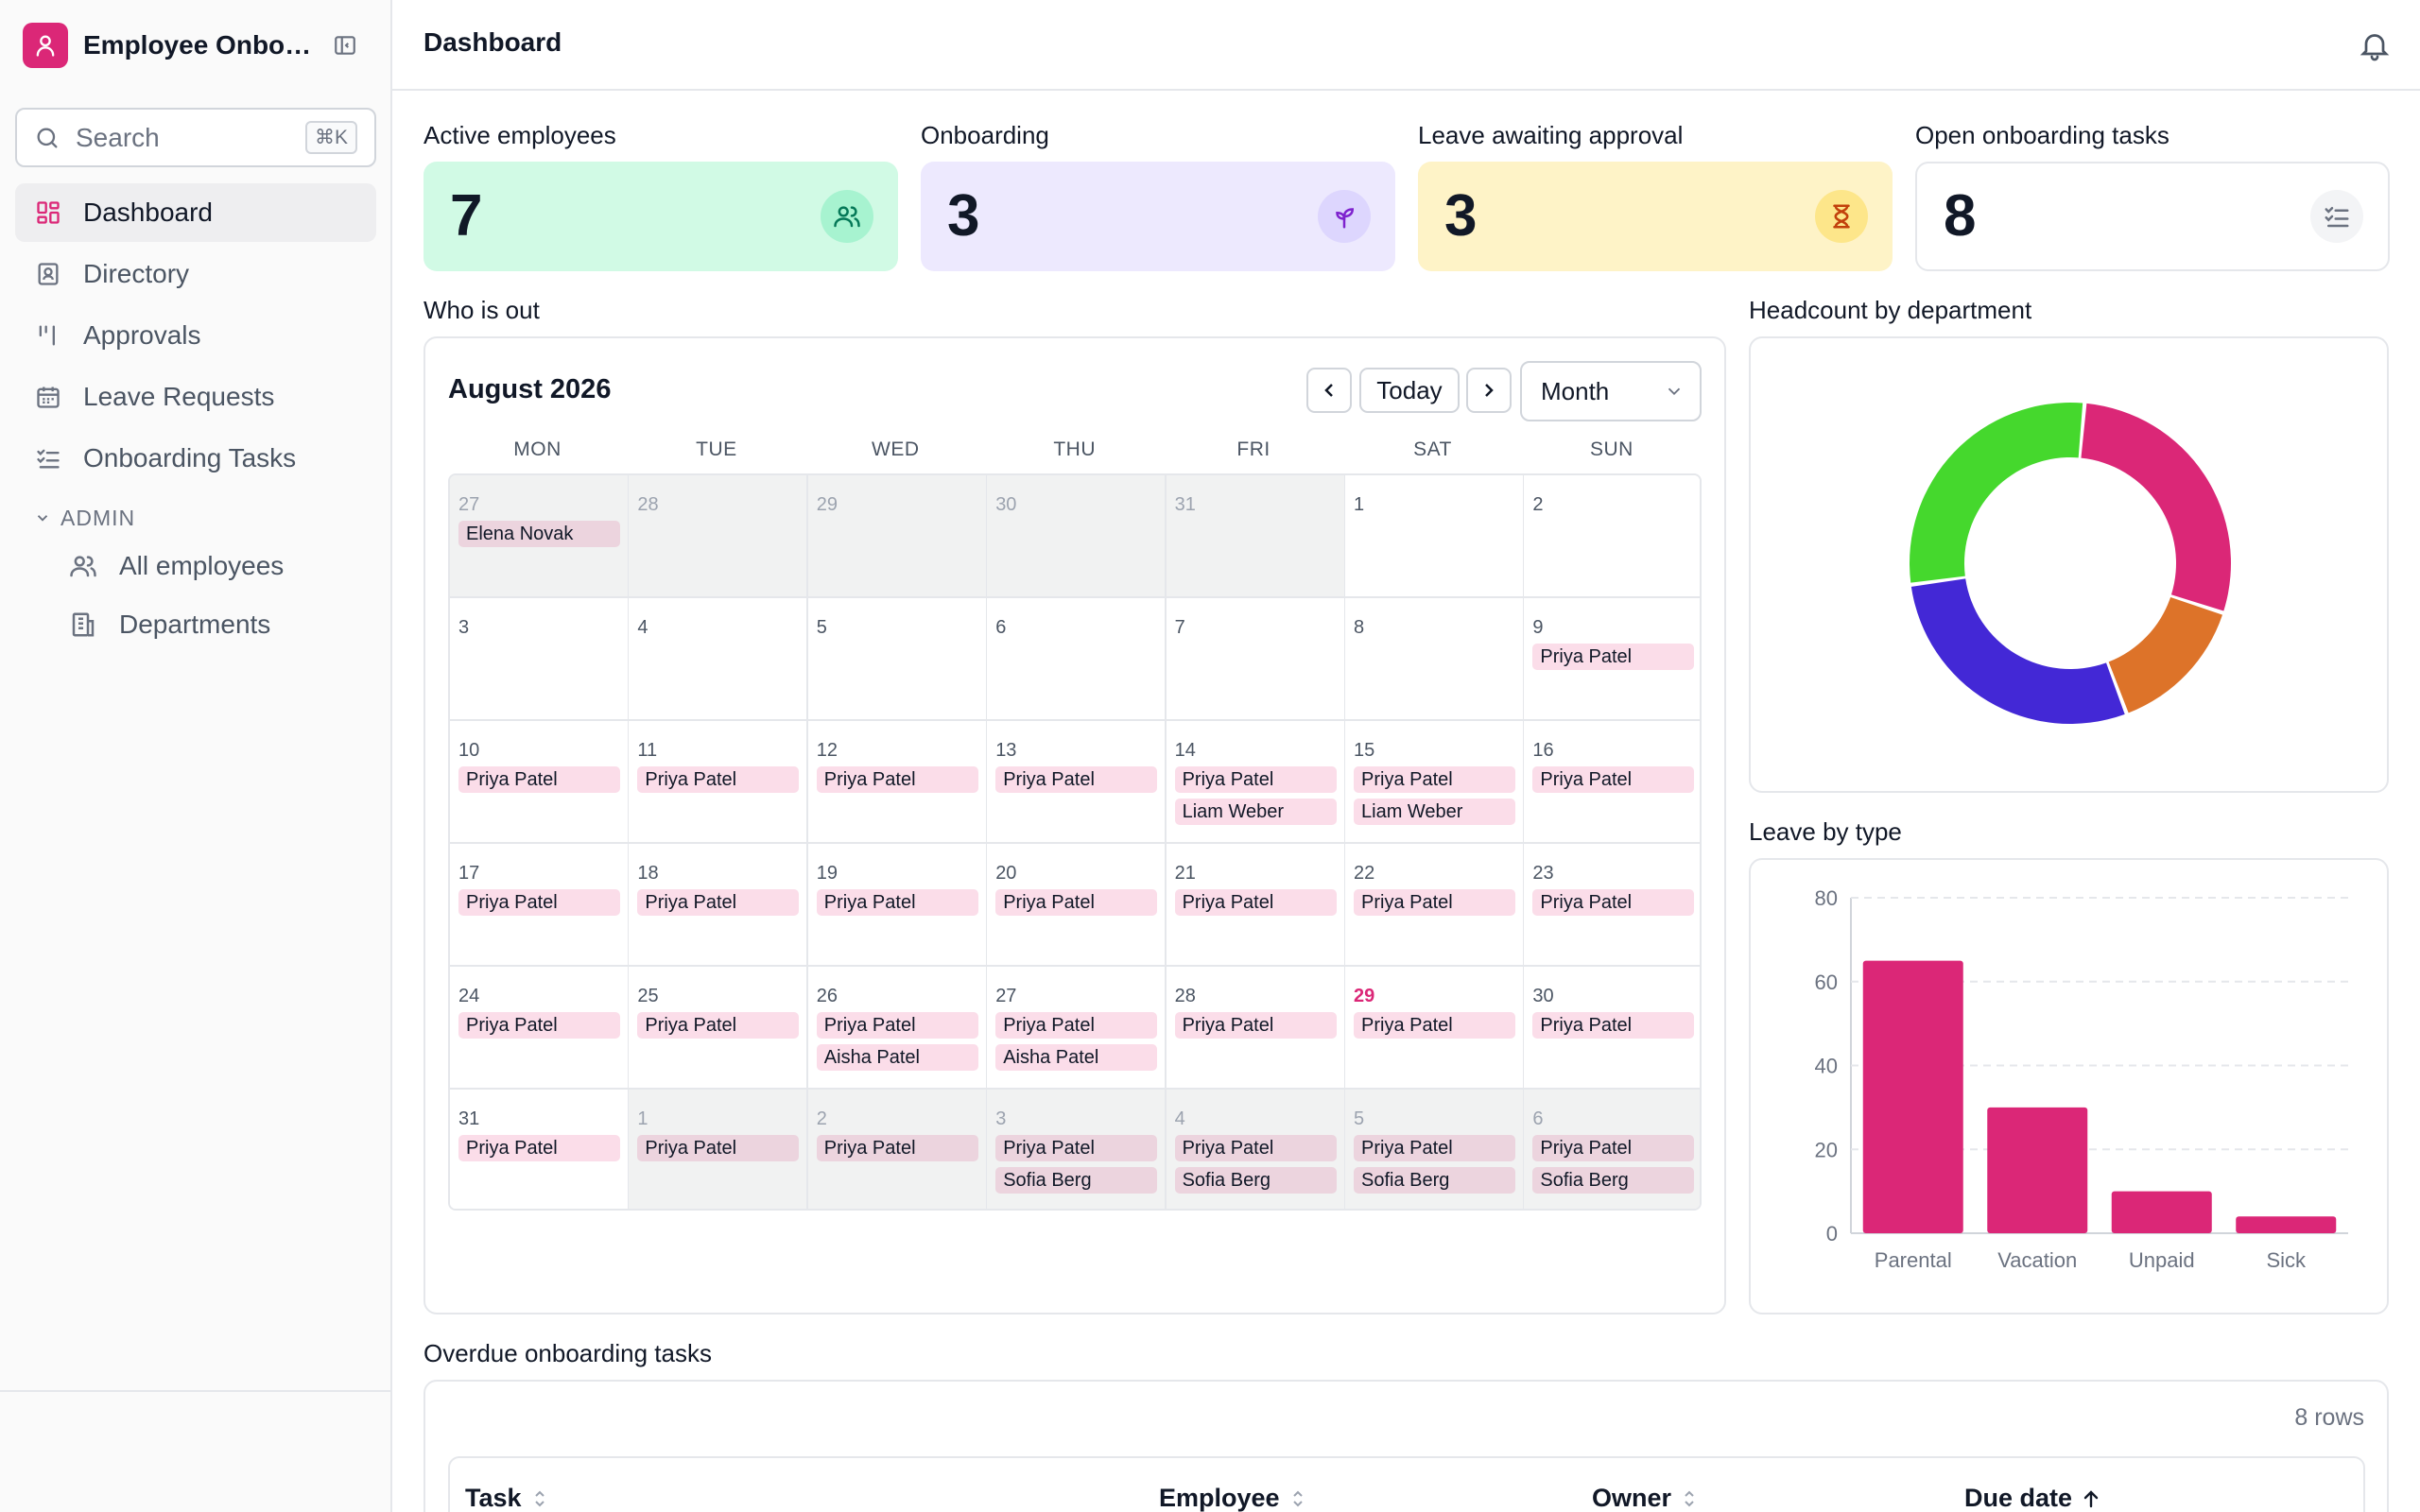 The height and width of the screenshot is (1512, 2420). I want to click on leave-event: Elena Novak, so click(539, 534).